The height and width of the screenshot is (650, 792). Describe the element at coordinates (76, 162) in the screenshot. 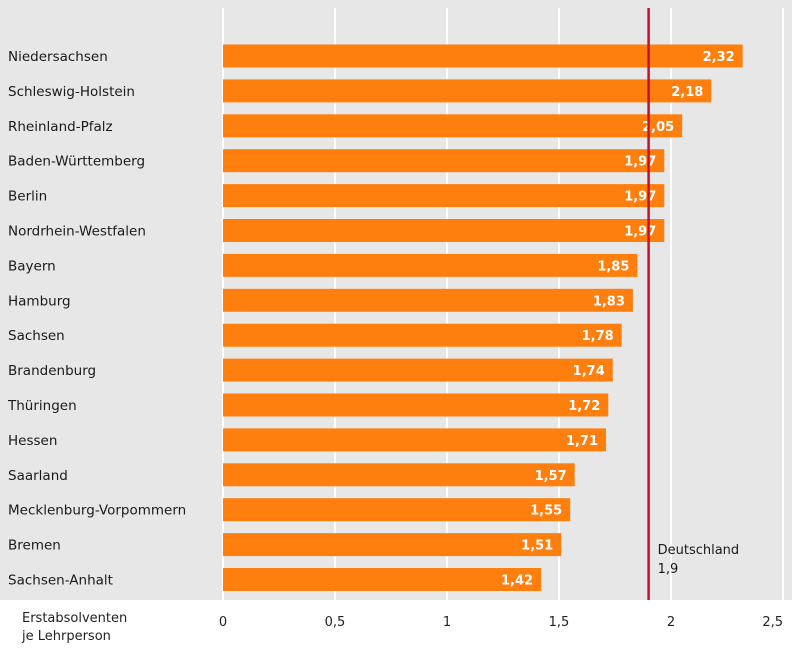

I see `category-label: Baden-Württemberg` at that location.